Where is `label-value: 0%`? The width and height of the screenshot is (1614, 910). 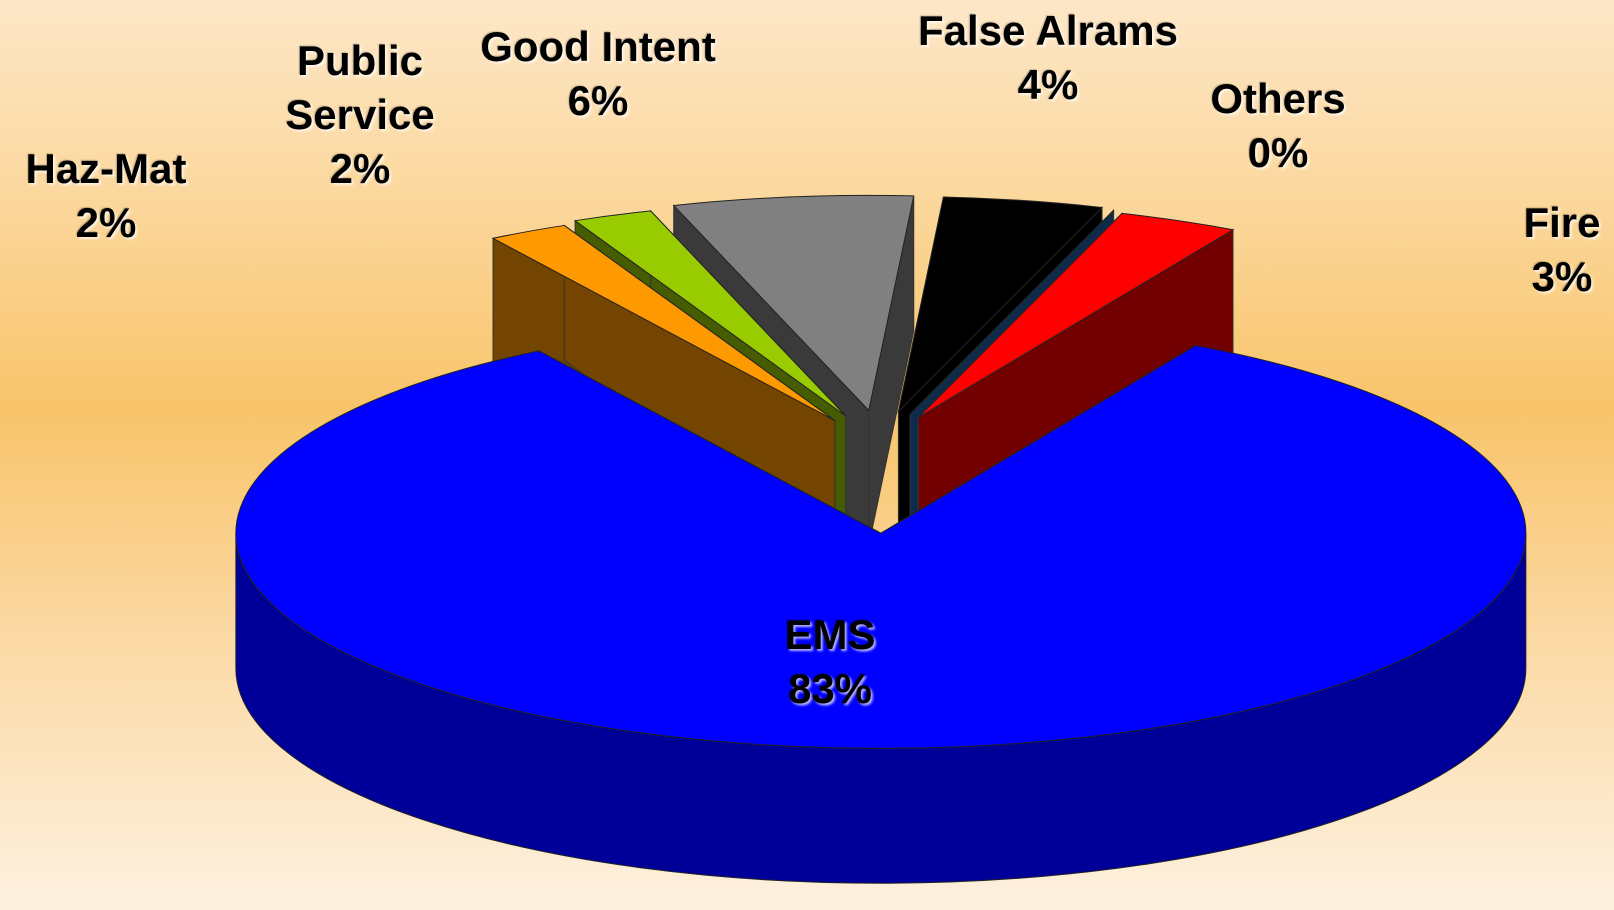
label-value: 0% is located at coordinates (1278, 152).